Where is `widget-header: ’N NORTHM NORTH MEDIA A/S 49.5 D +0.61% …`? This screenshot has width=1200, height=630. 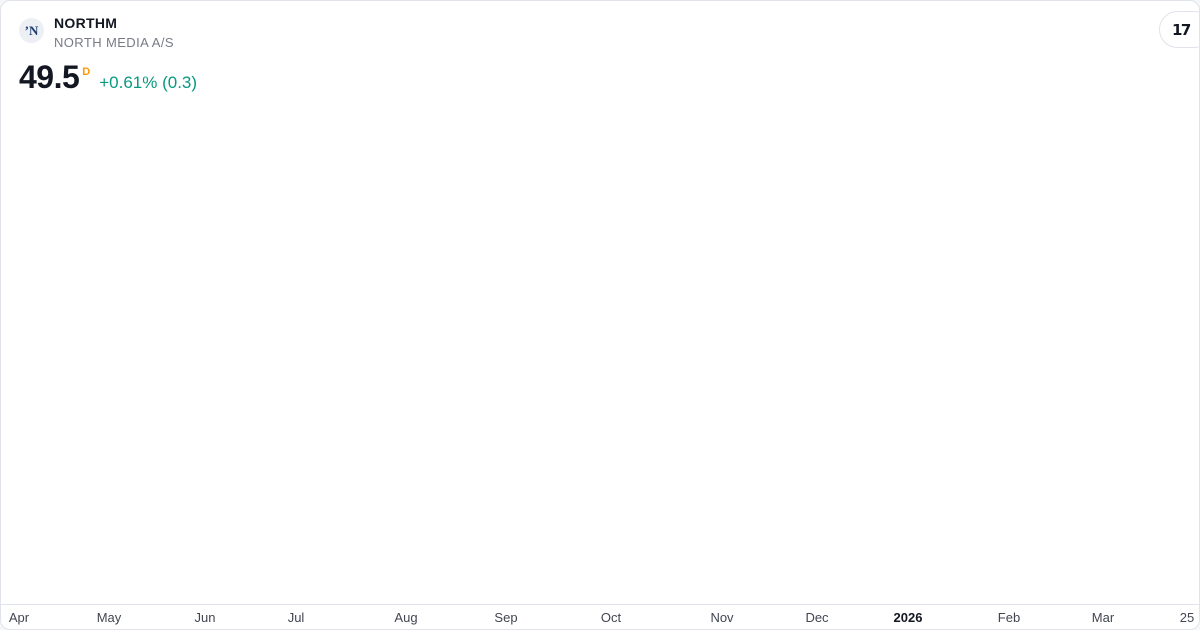
widget-header: ’N NORTHM NORTH MEDIA A/S 49.5 D +0.61% … is located at coordinates (108, 55).